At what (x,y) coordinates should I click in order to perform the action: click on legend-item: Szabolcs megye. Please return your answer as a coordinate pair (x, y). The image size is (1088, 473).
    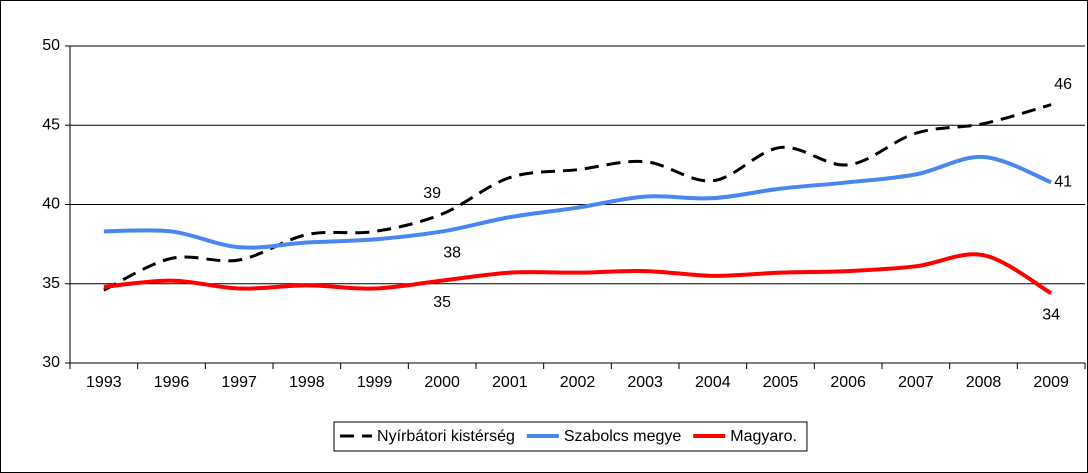
    Looking at the image, I should click on (603, 436).